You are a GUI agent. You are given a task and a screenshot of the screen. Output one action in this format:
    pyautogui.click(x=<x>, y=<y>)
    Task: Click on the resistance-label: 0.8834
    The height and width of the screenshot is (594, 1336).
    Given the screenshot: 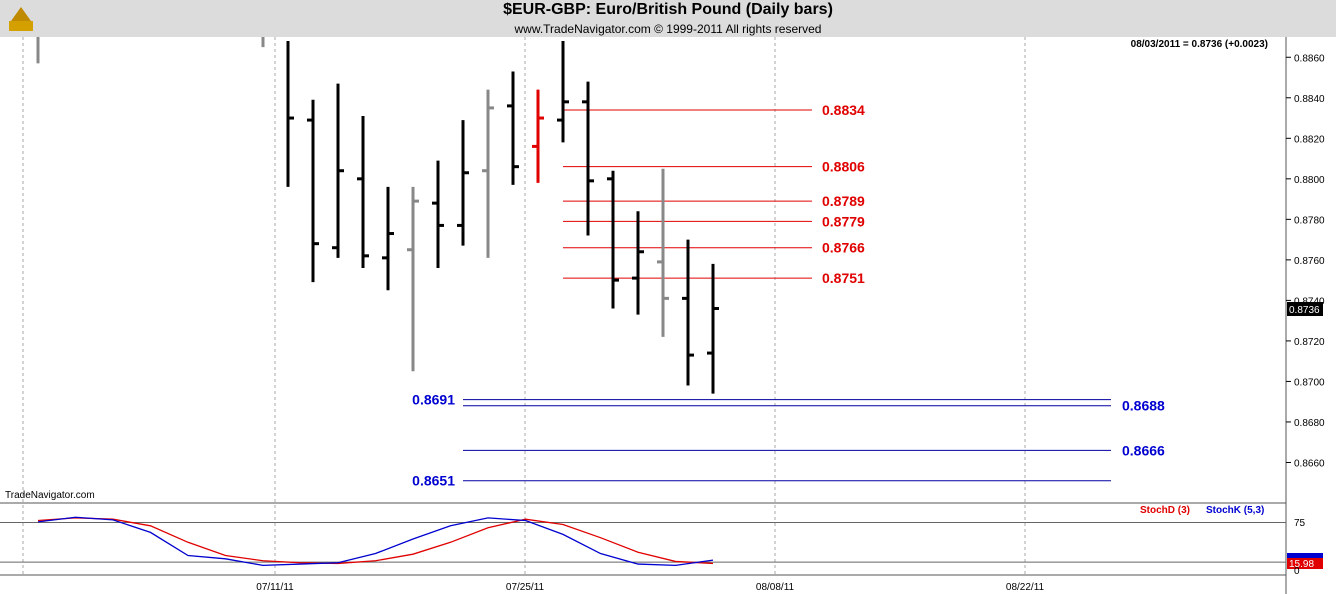 What is the action you would take?
    pyautogui.click(x=843, y=110)
    